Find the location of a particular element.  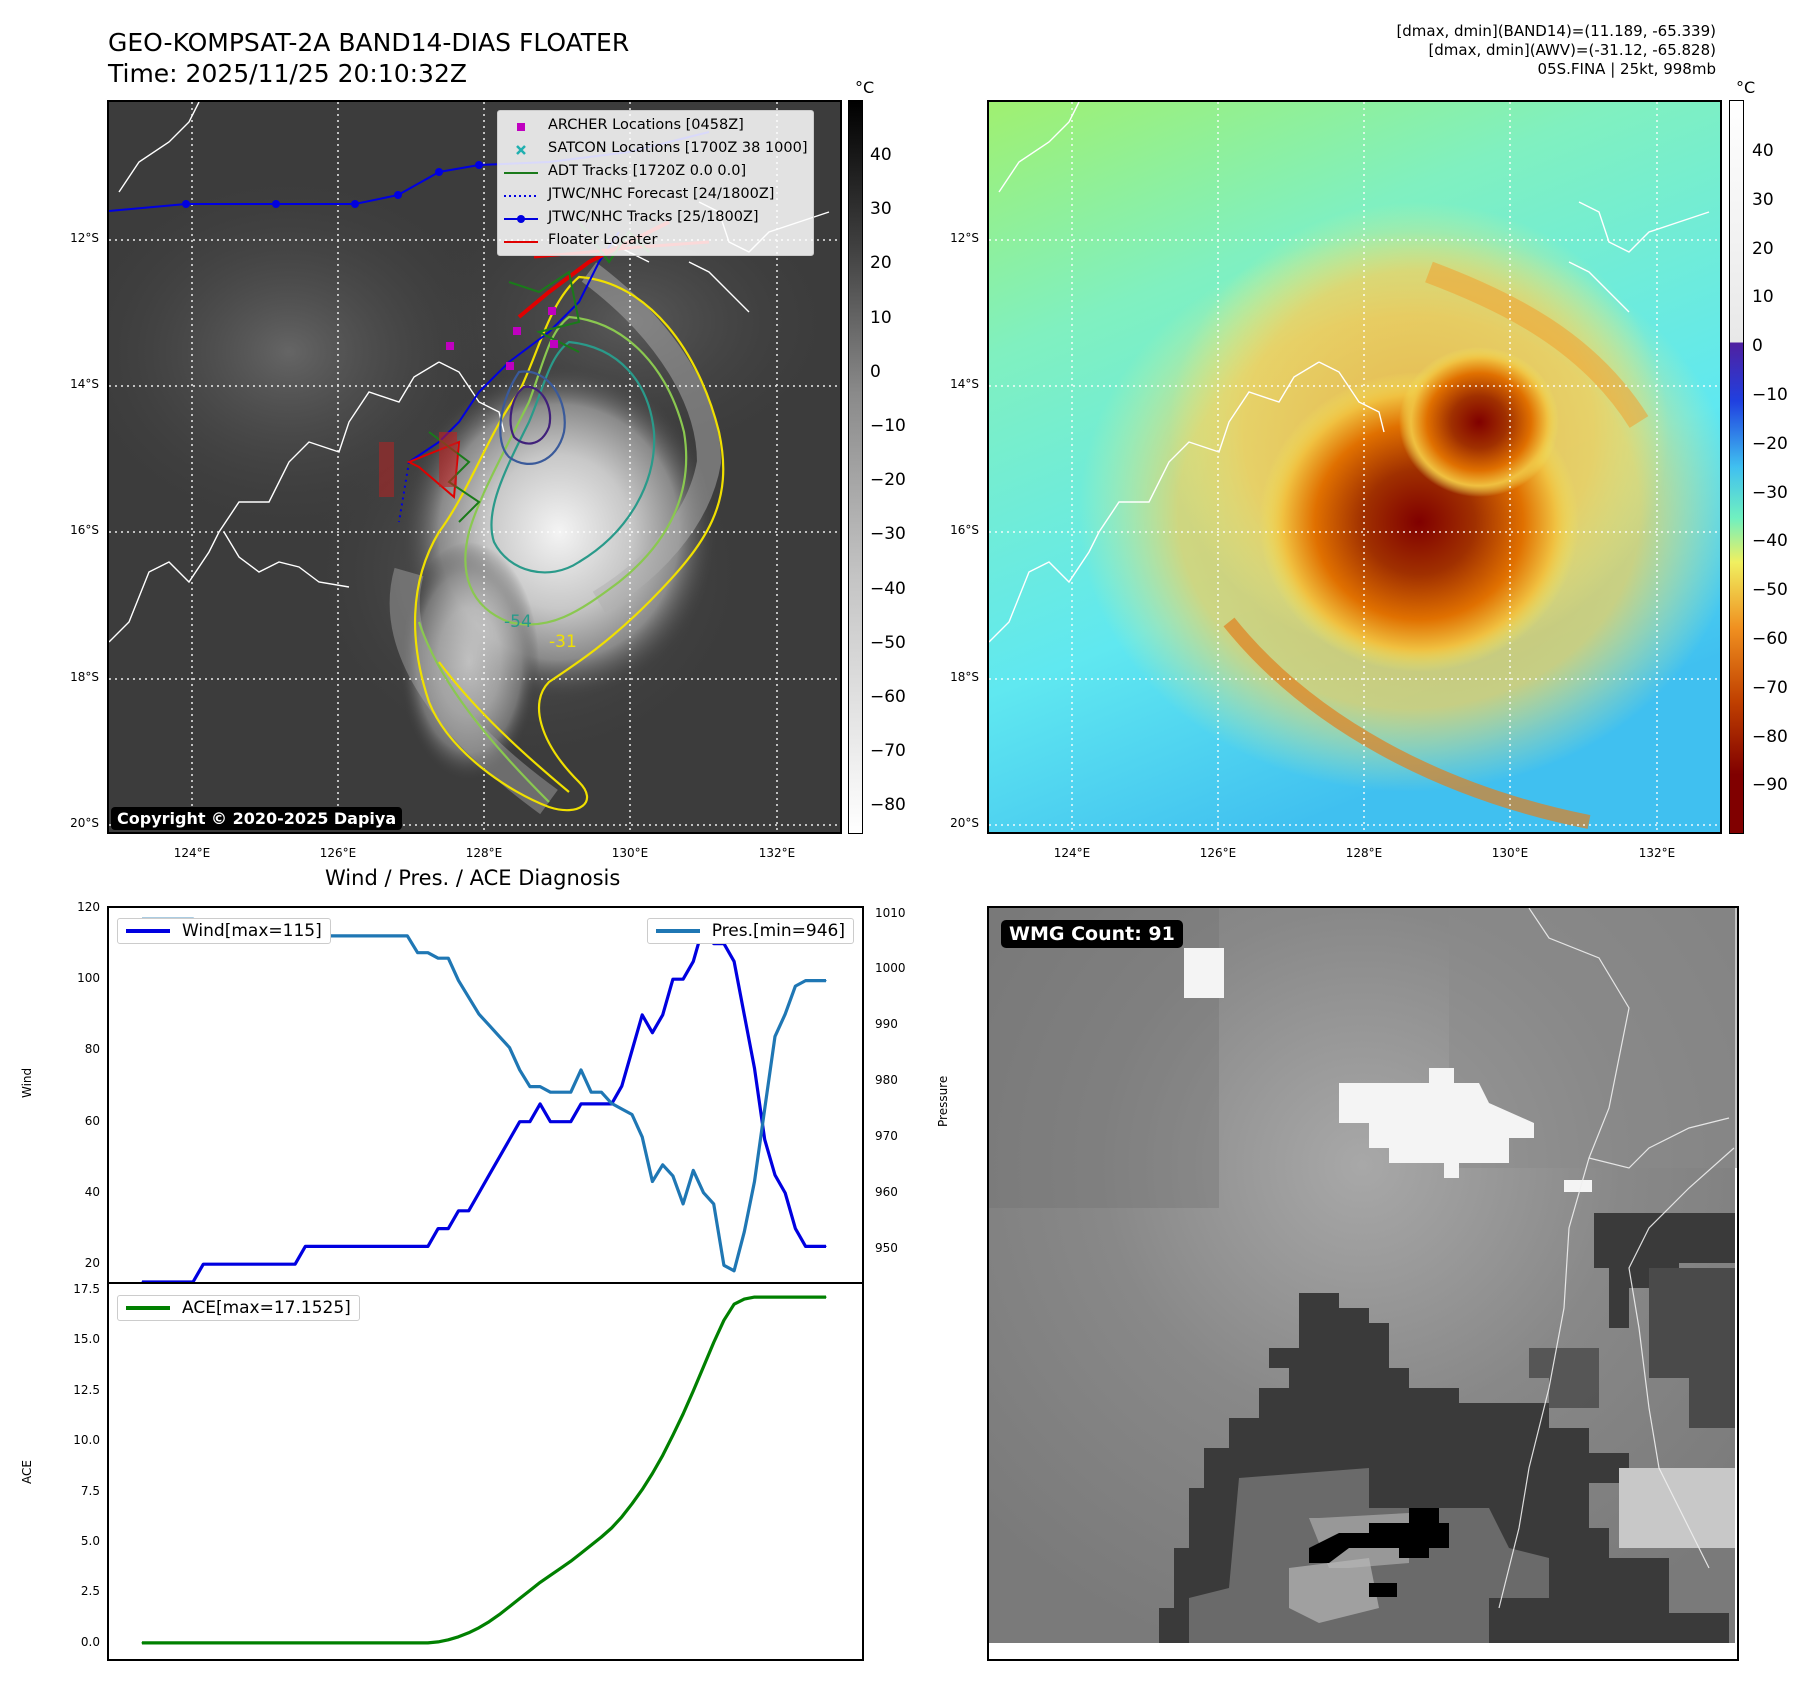

colorbar-tick-label: −20 is located at coordinates (888, 480).